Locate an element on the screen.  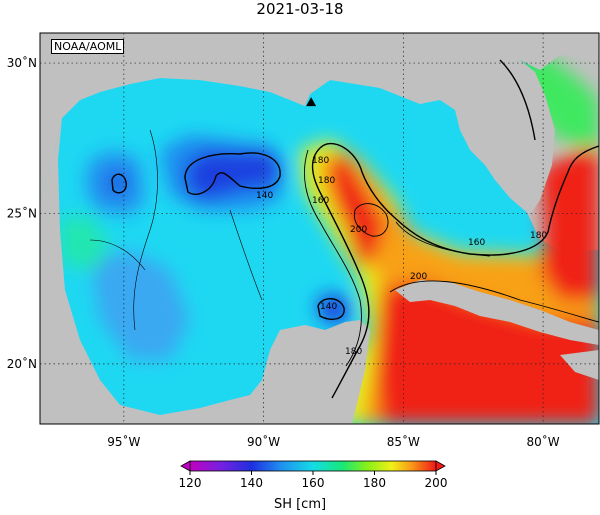
lat-tick-label: 25˚N is located at coordinates (22, 212).